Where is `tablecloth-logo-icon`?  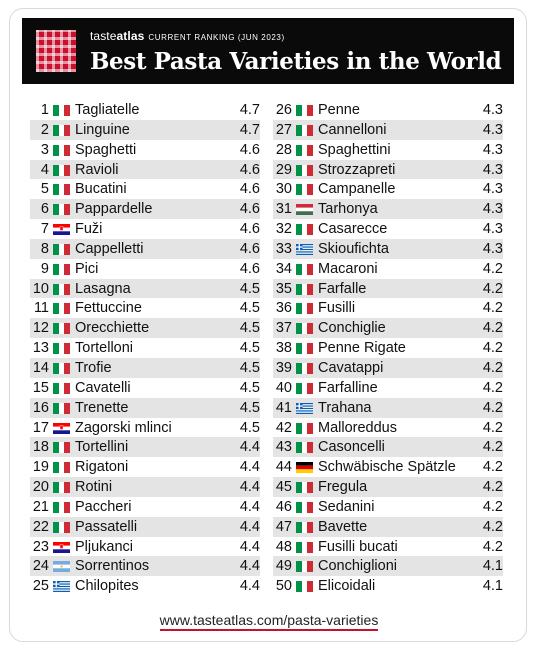
tablecloth-logo-icon is located at coordinates (56, 51).